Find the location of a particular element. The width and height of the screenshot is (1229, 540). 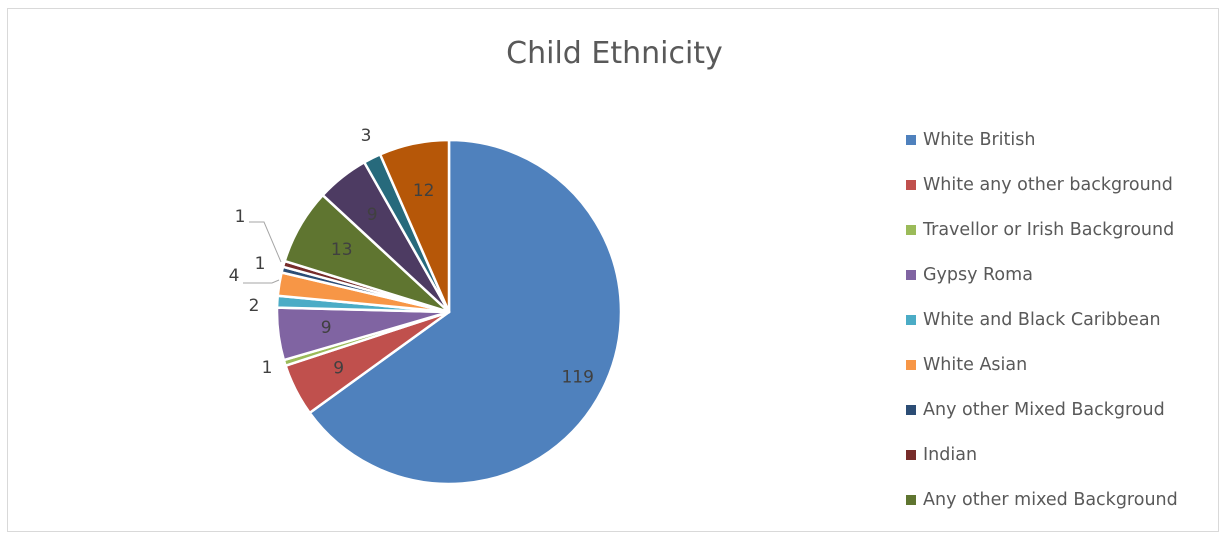

legend-item-white-british: White British is located at coordinates (1061, 140).